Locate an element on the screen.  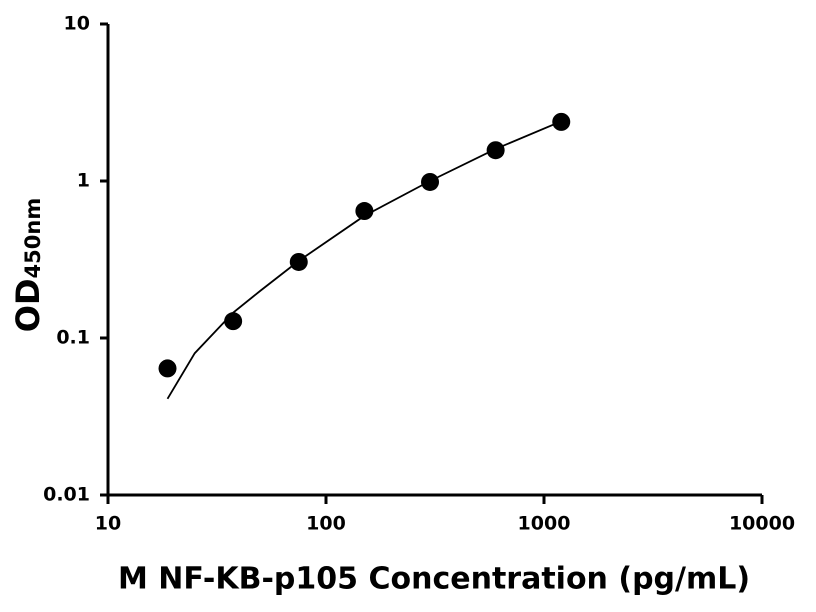
y-axis-title-main: OD is located at coordinates (28, 305).